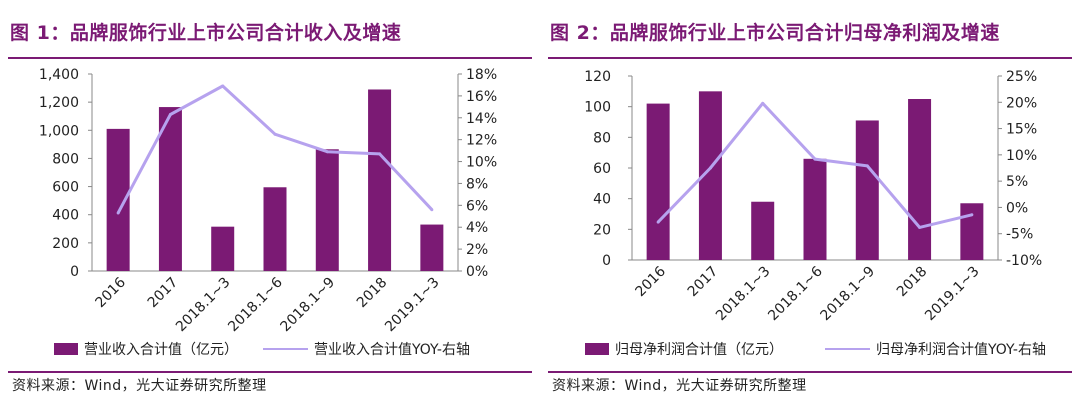 The image size is (1080, 405). Describe the element at coordinates (481, 119) in the screenshot. I see `right-tick-label: 14%` at that location.